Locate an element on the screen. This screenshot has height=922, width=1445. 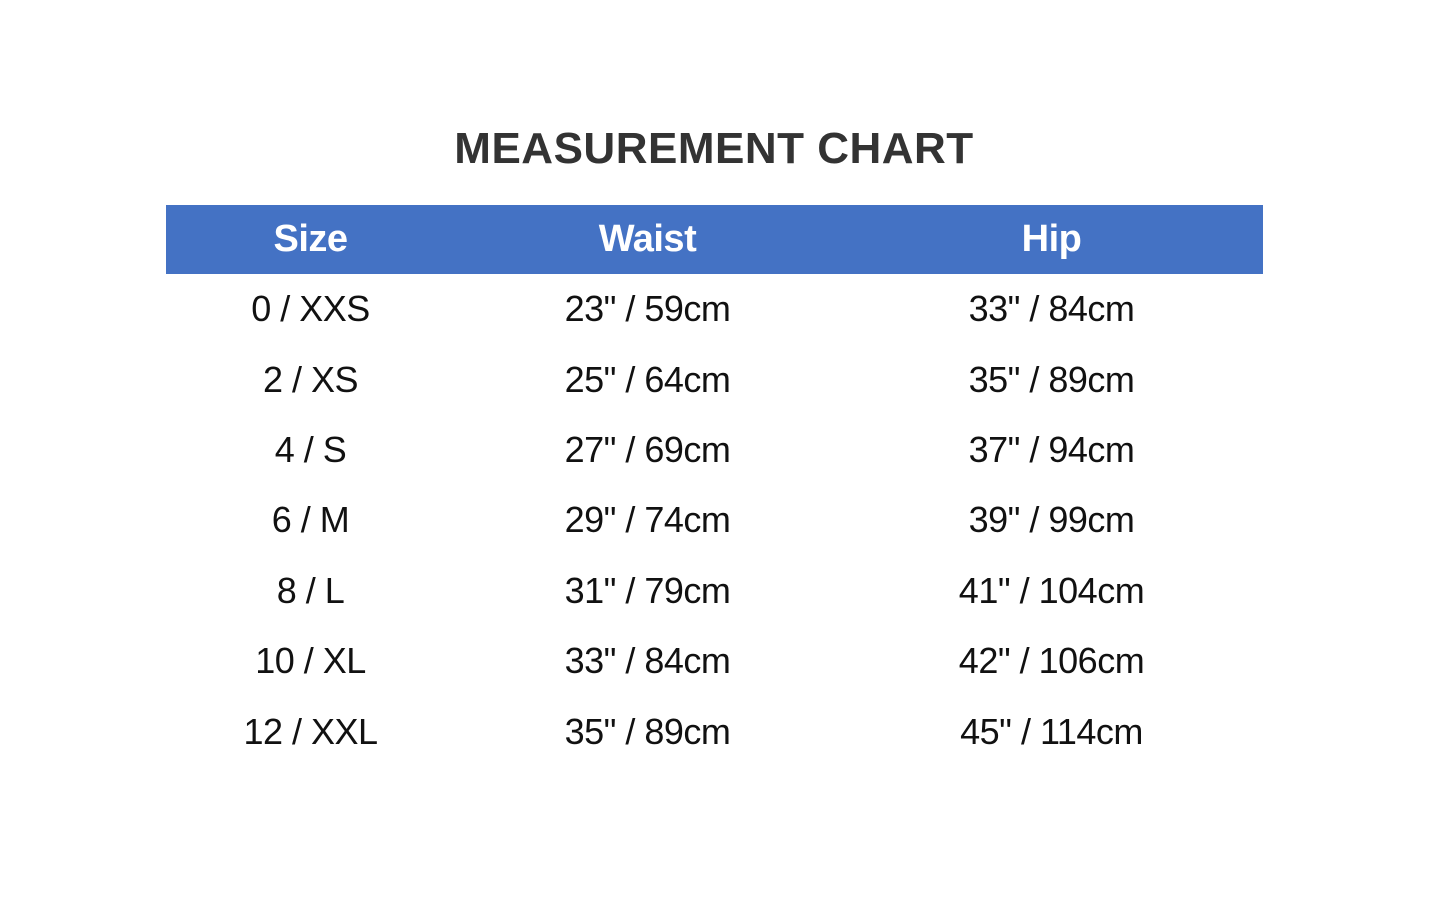
table-row: 6 / M 29" / 74cm 39" / 99cm is located at coordinates (714, 520).